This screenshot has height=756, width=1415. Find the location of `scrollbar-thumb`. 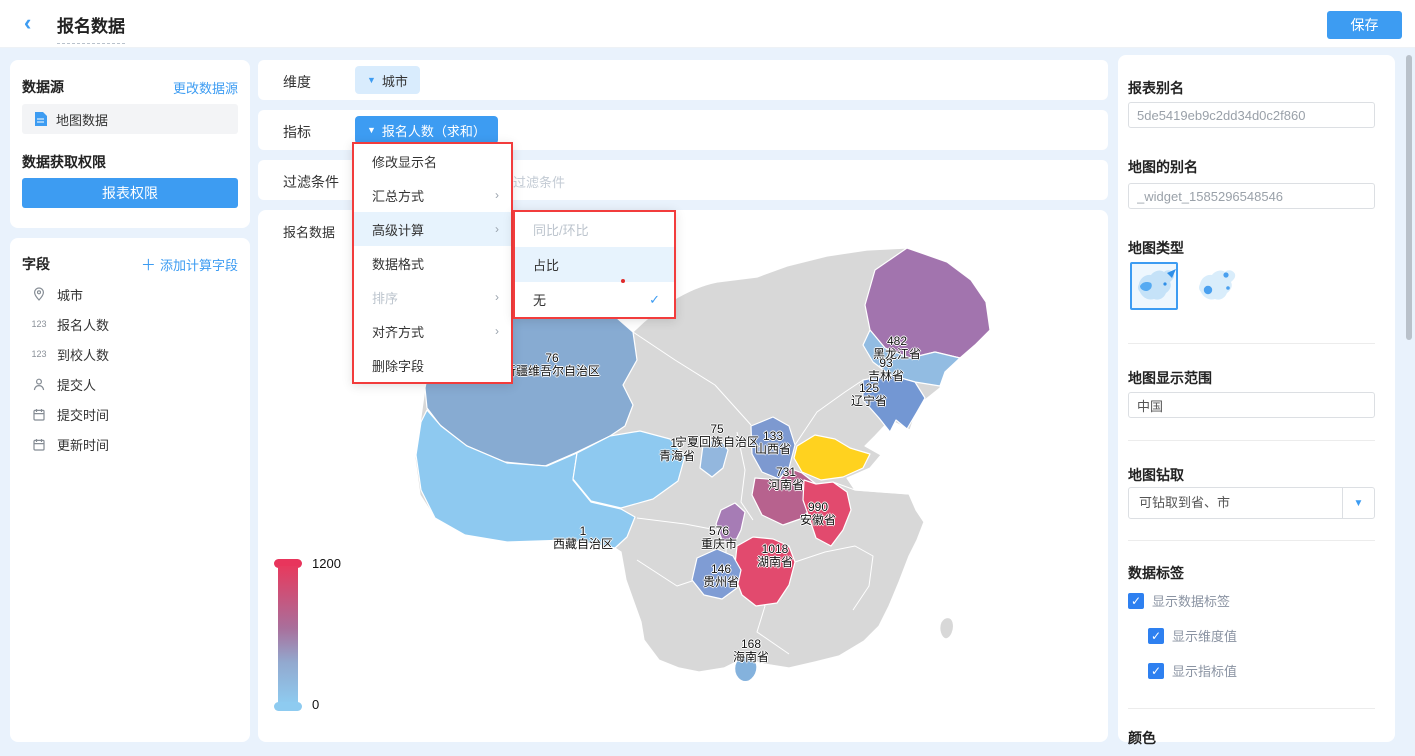

scrollbar-thumb is located at coordinates (1409, 197).